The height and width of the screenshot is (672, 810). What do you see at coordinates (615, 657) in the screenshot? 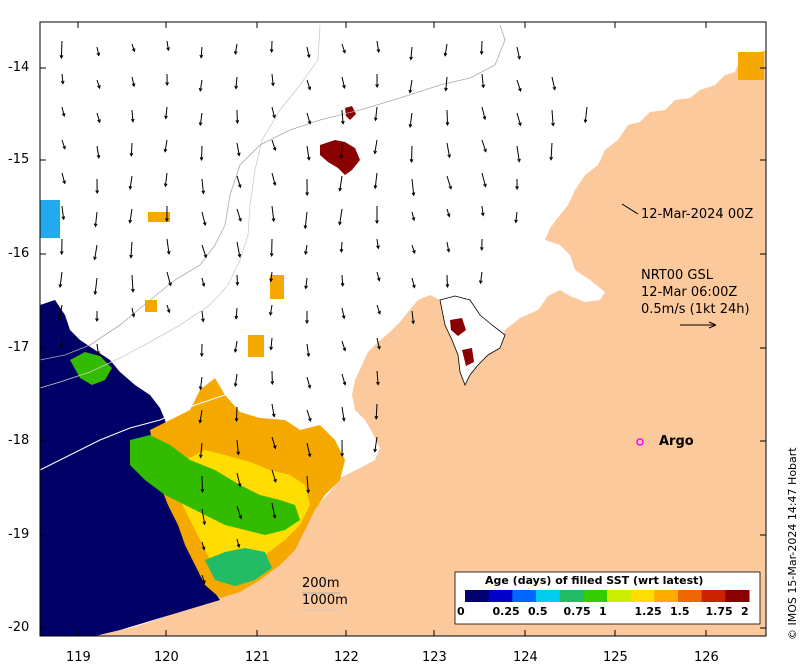
I see `x-tick-label: 125` at bounding box center [615, 657].